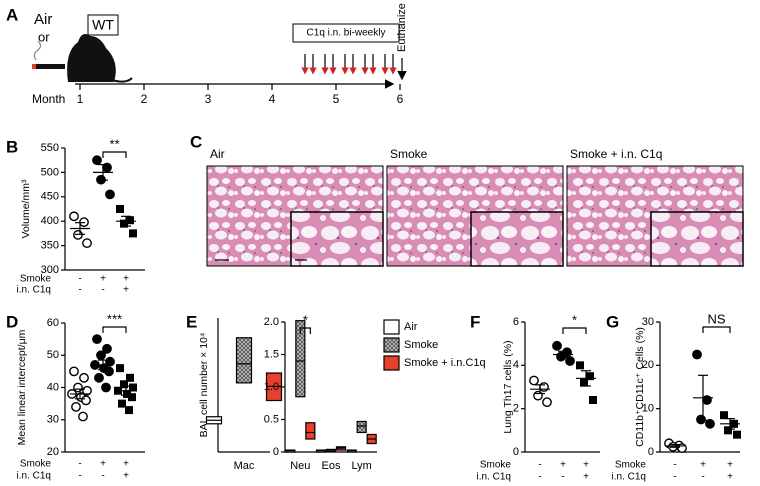  I want to click on y-tick-label: 350, so click(50, 246).